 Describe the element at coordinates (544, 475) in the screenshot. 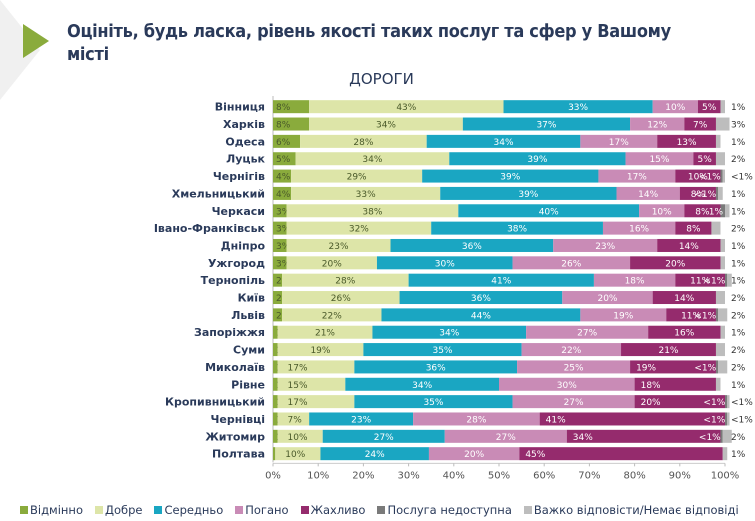

I see `x-tick-label: 60%` at that location.